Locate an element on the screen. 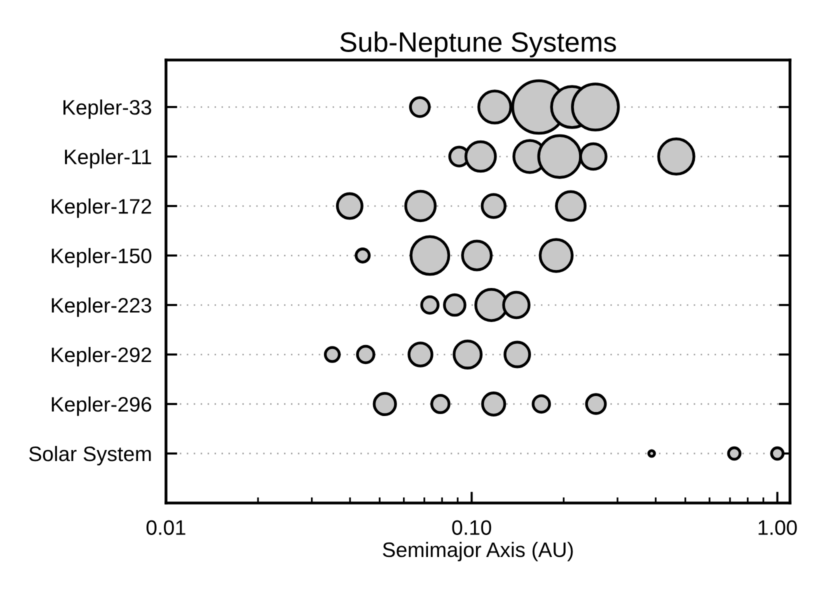 The height and width of the screenshot is (593, 830). y-tick-label: Kepler-223 is located at coordinates (102, 307).